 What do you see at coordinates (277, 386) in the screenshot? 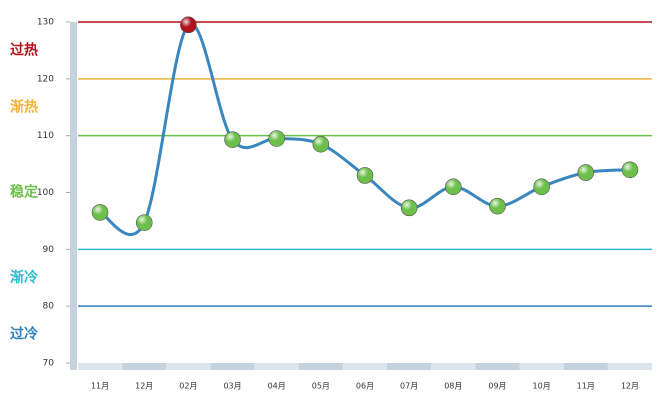
I see `x-tick-label: 04月` at bounding box center [277, 386].